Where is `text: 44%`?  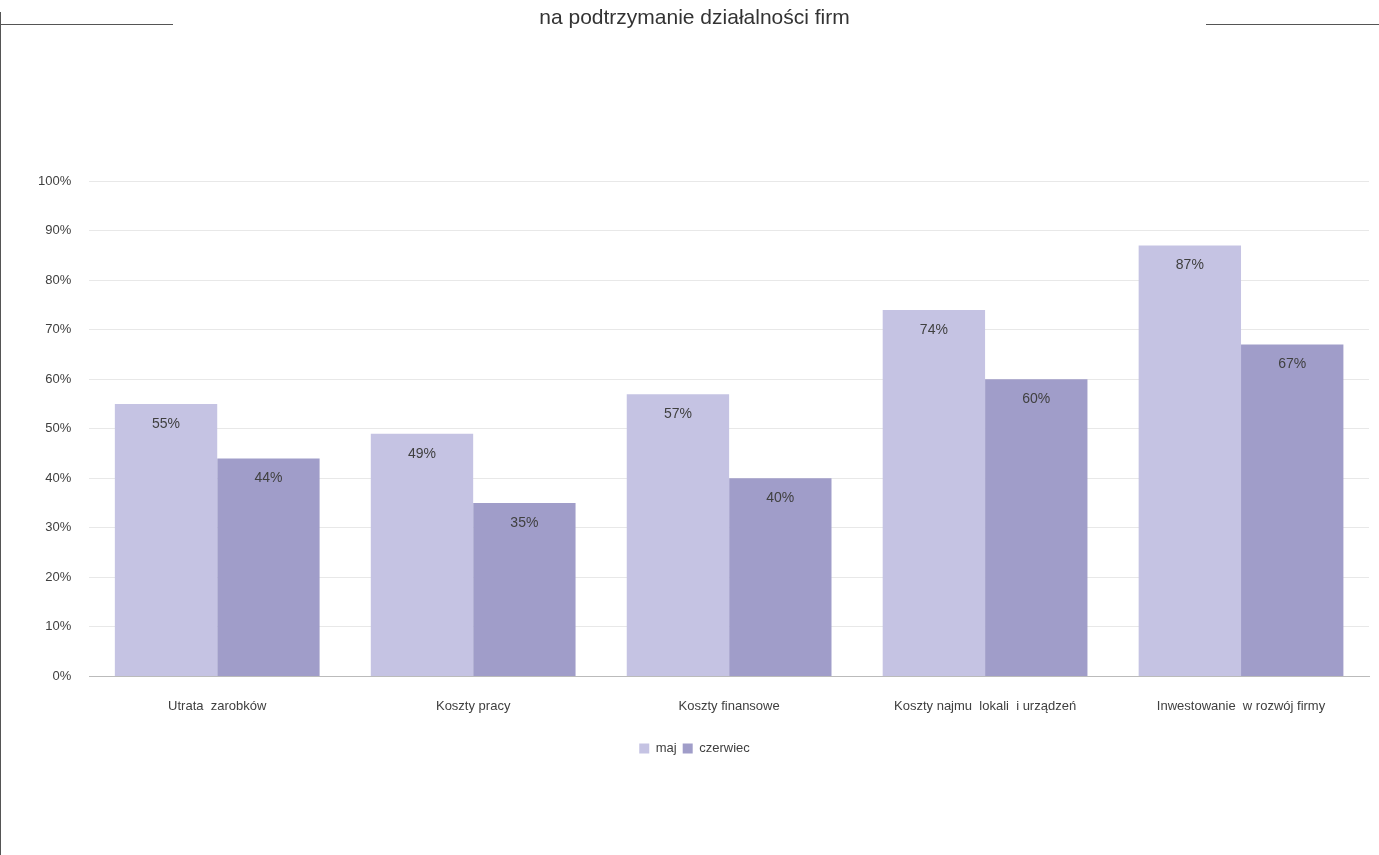
text: 44% is located at coordinates (268, 477).